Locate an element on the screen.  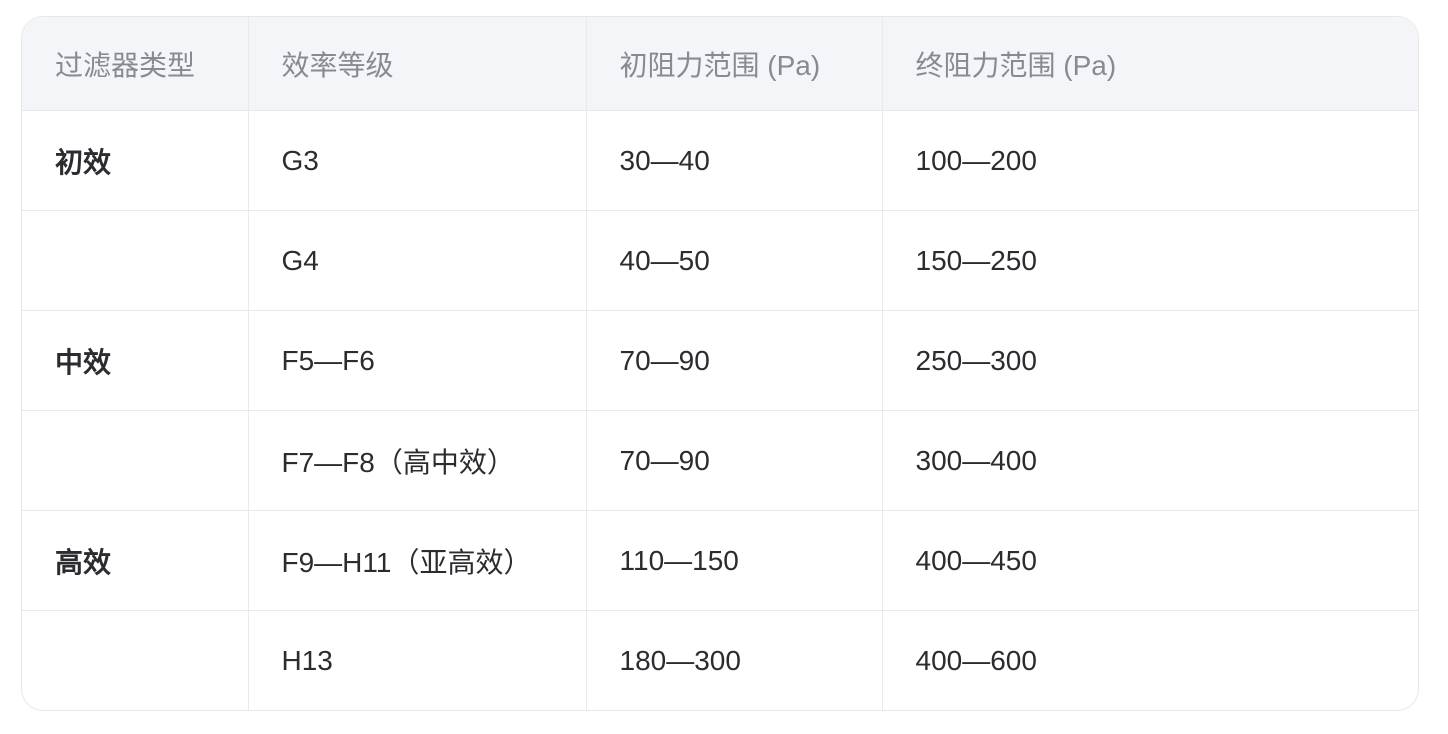
efficiency-grade-cell: F5—F6 is located at coordinates (417, 360).